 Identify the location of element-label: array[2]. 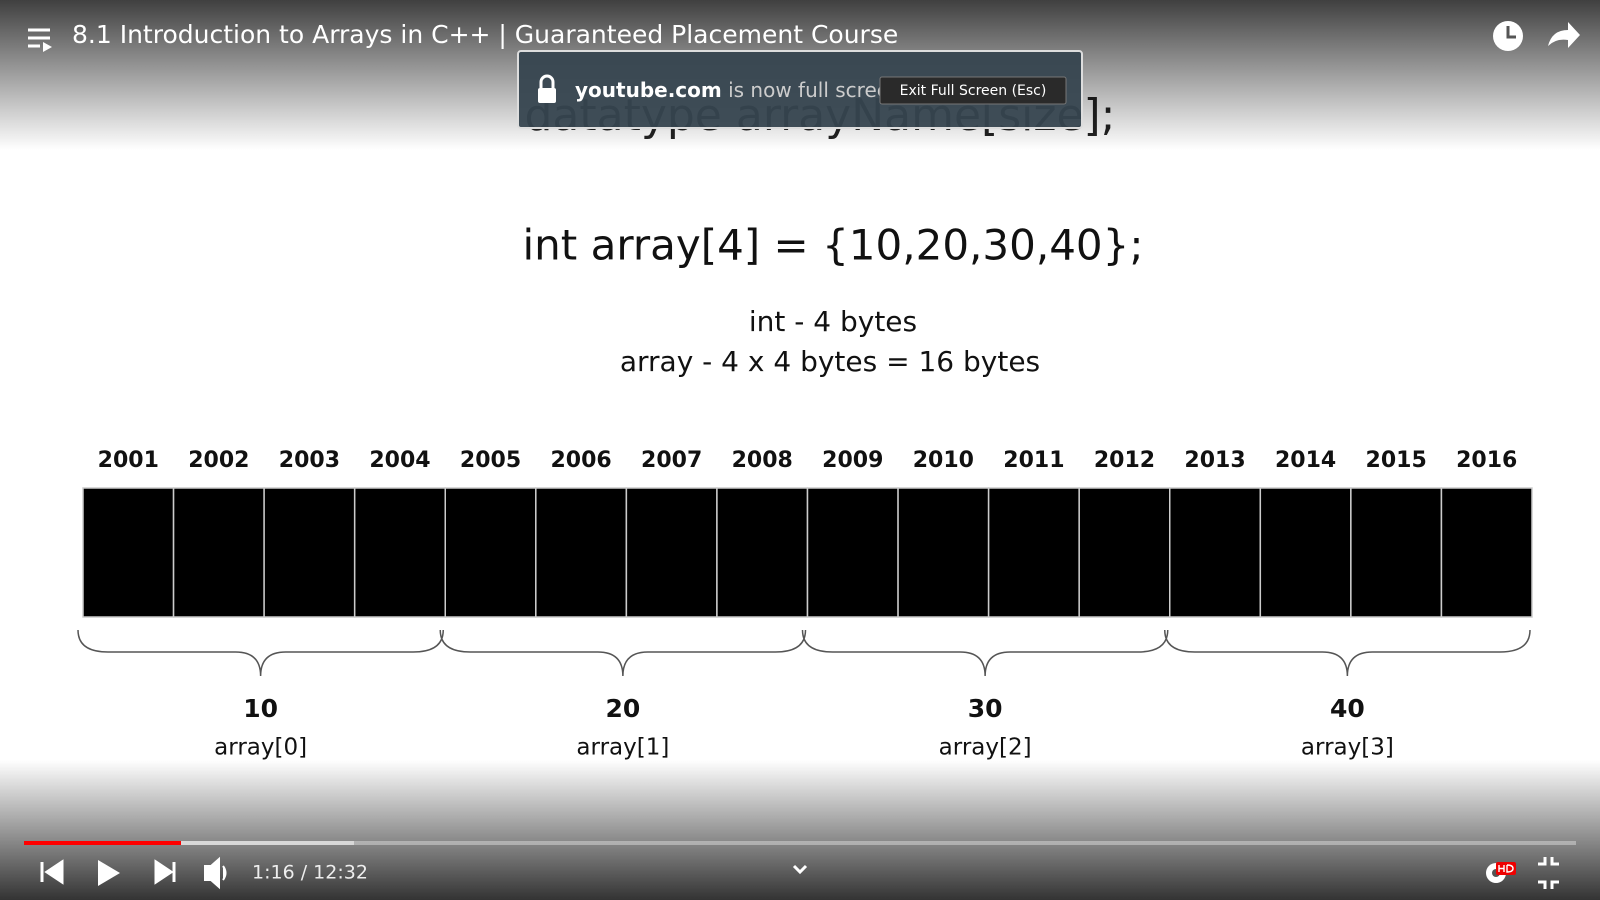
(985, 748).